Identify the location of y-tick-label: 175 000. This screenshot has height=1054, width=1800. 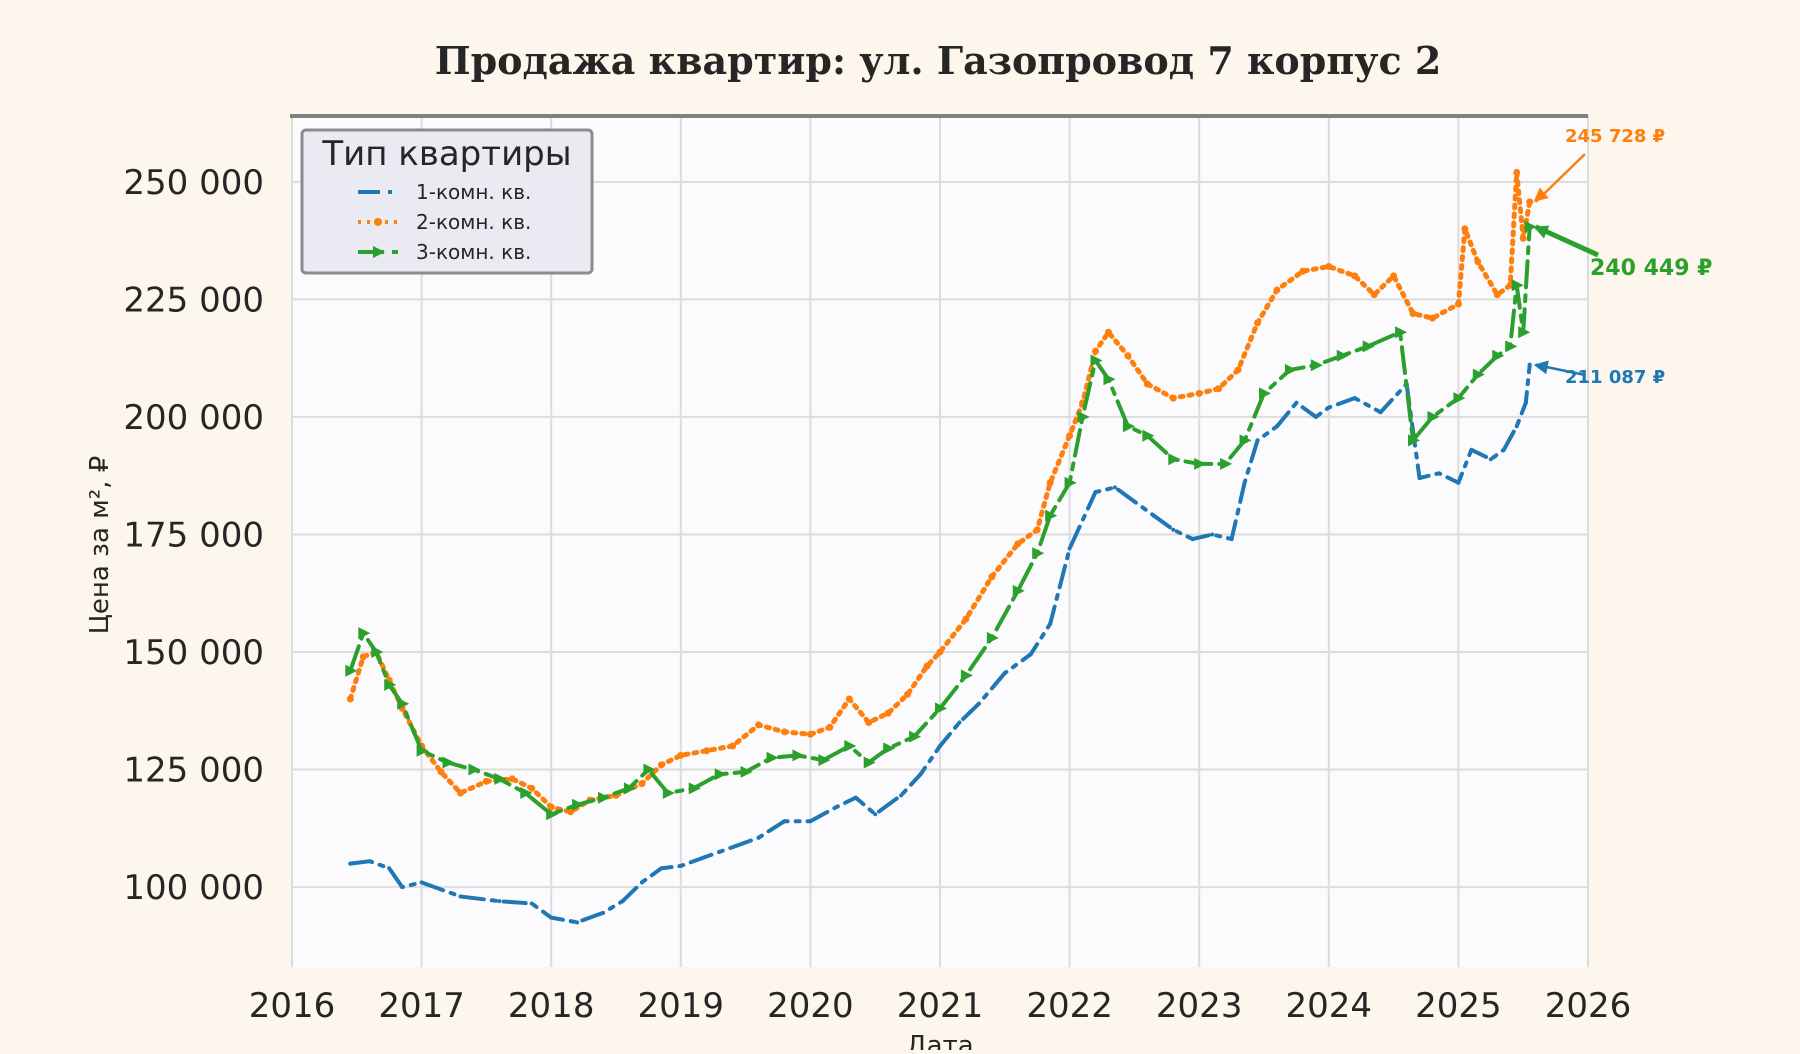
(193, 535).